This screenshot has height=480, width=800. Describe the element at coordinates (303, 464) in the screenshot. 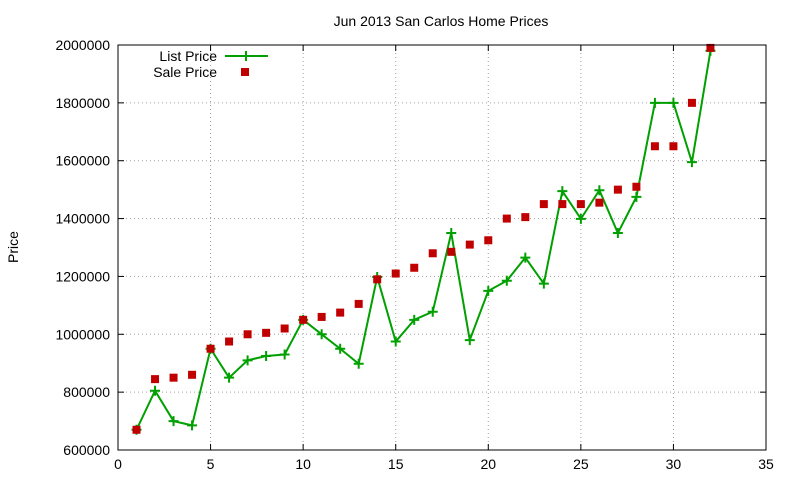

I see `x-tick-label: 10` at that location.